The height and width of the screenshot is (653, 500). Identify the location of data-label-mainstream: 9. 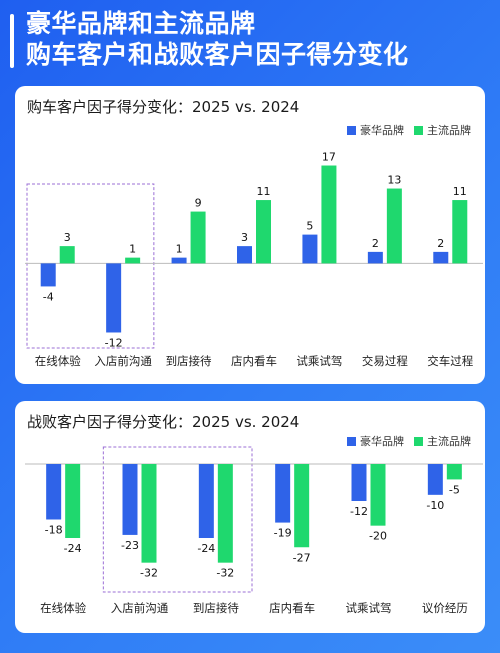
(198, 203).